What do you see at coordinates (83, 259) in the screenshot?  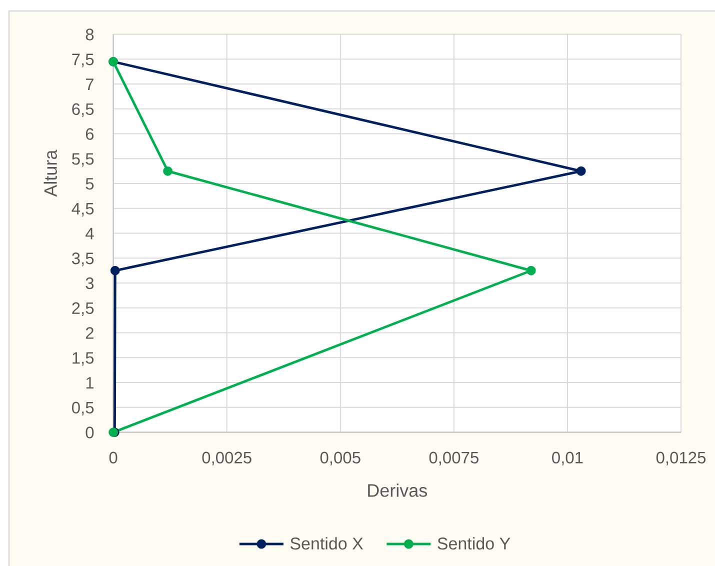 I see `y-tick-label: 3,5` at bounding box center [83, 259].